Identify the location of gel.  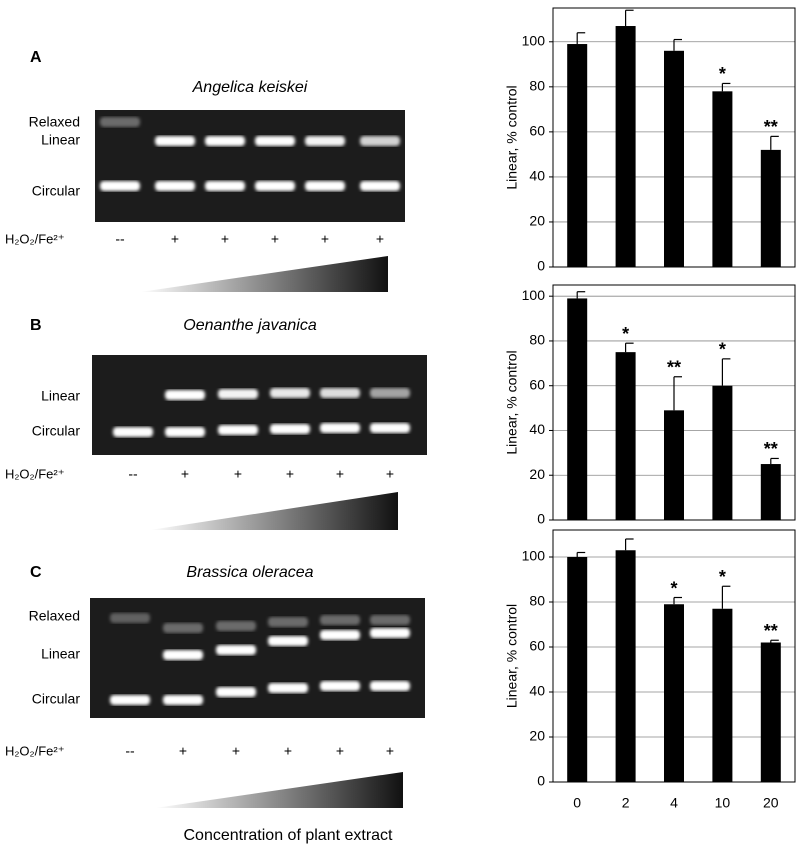
(259, 405).